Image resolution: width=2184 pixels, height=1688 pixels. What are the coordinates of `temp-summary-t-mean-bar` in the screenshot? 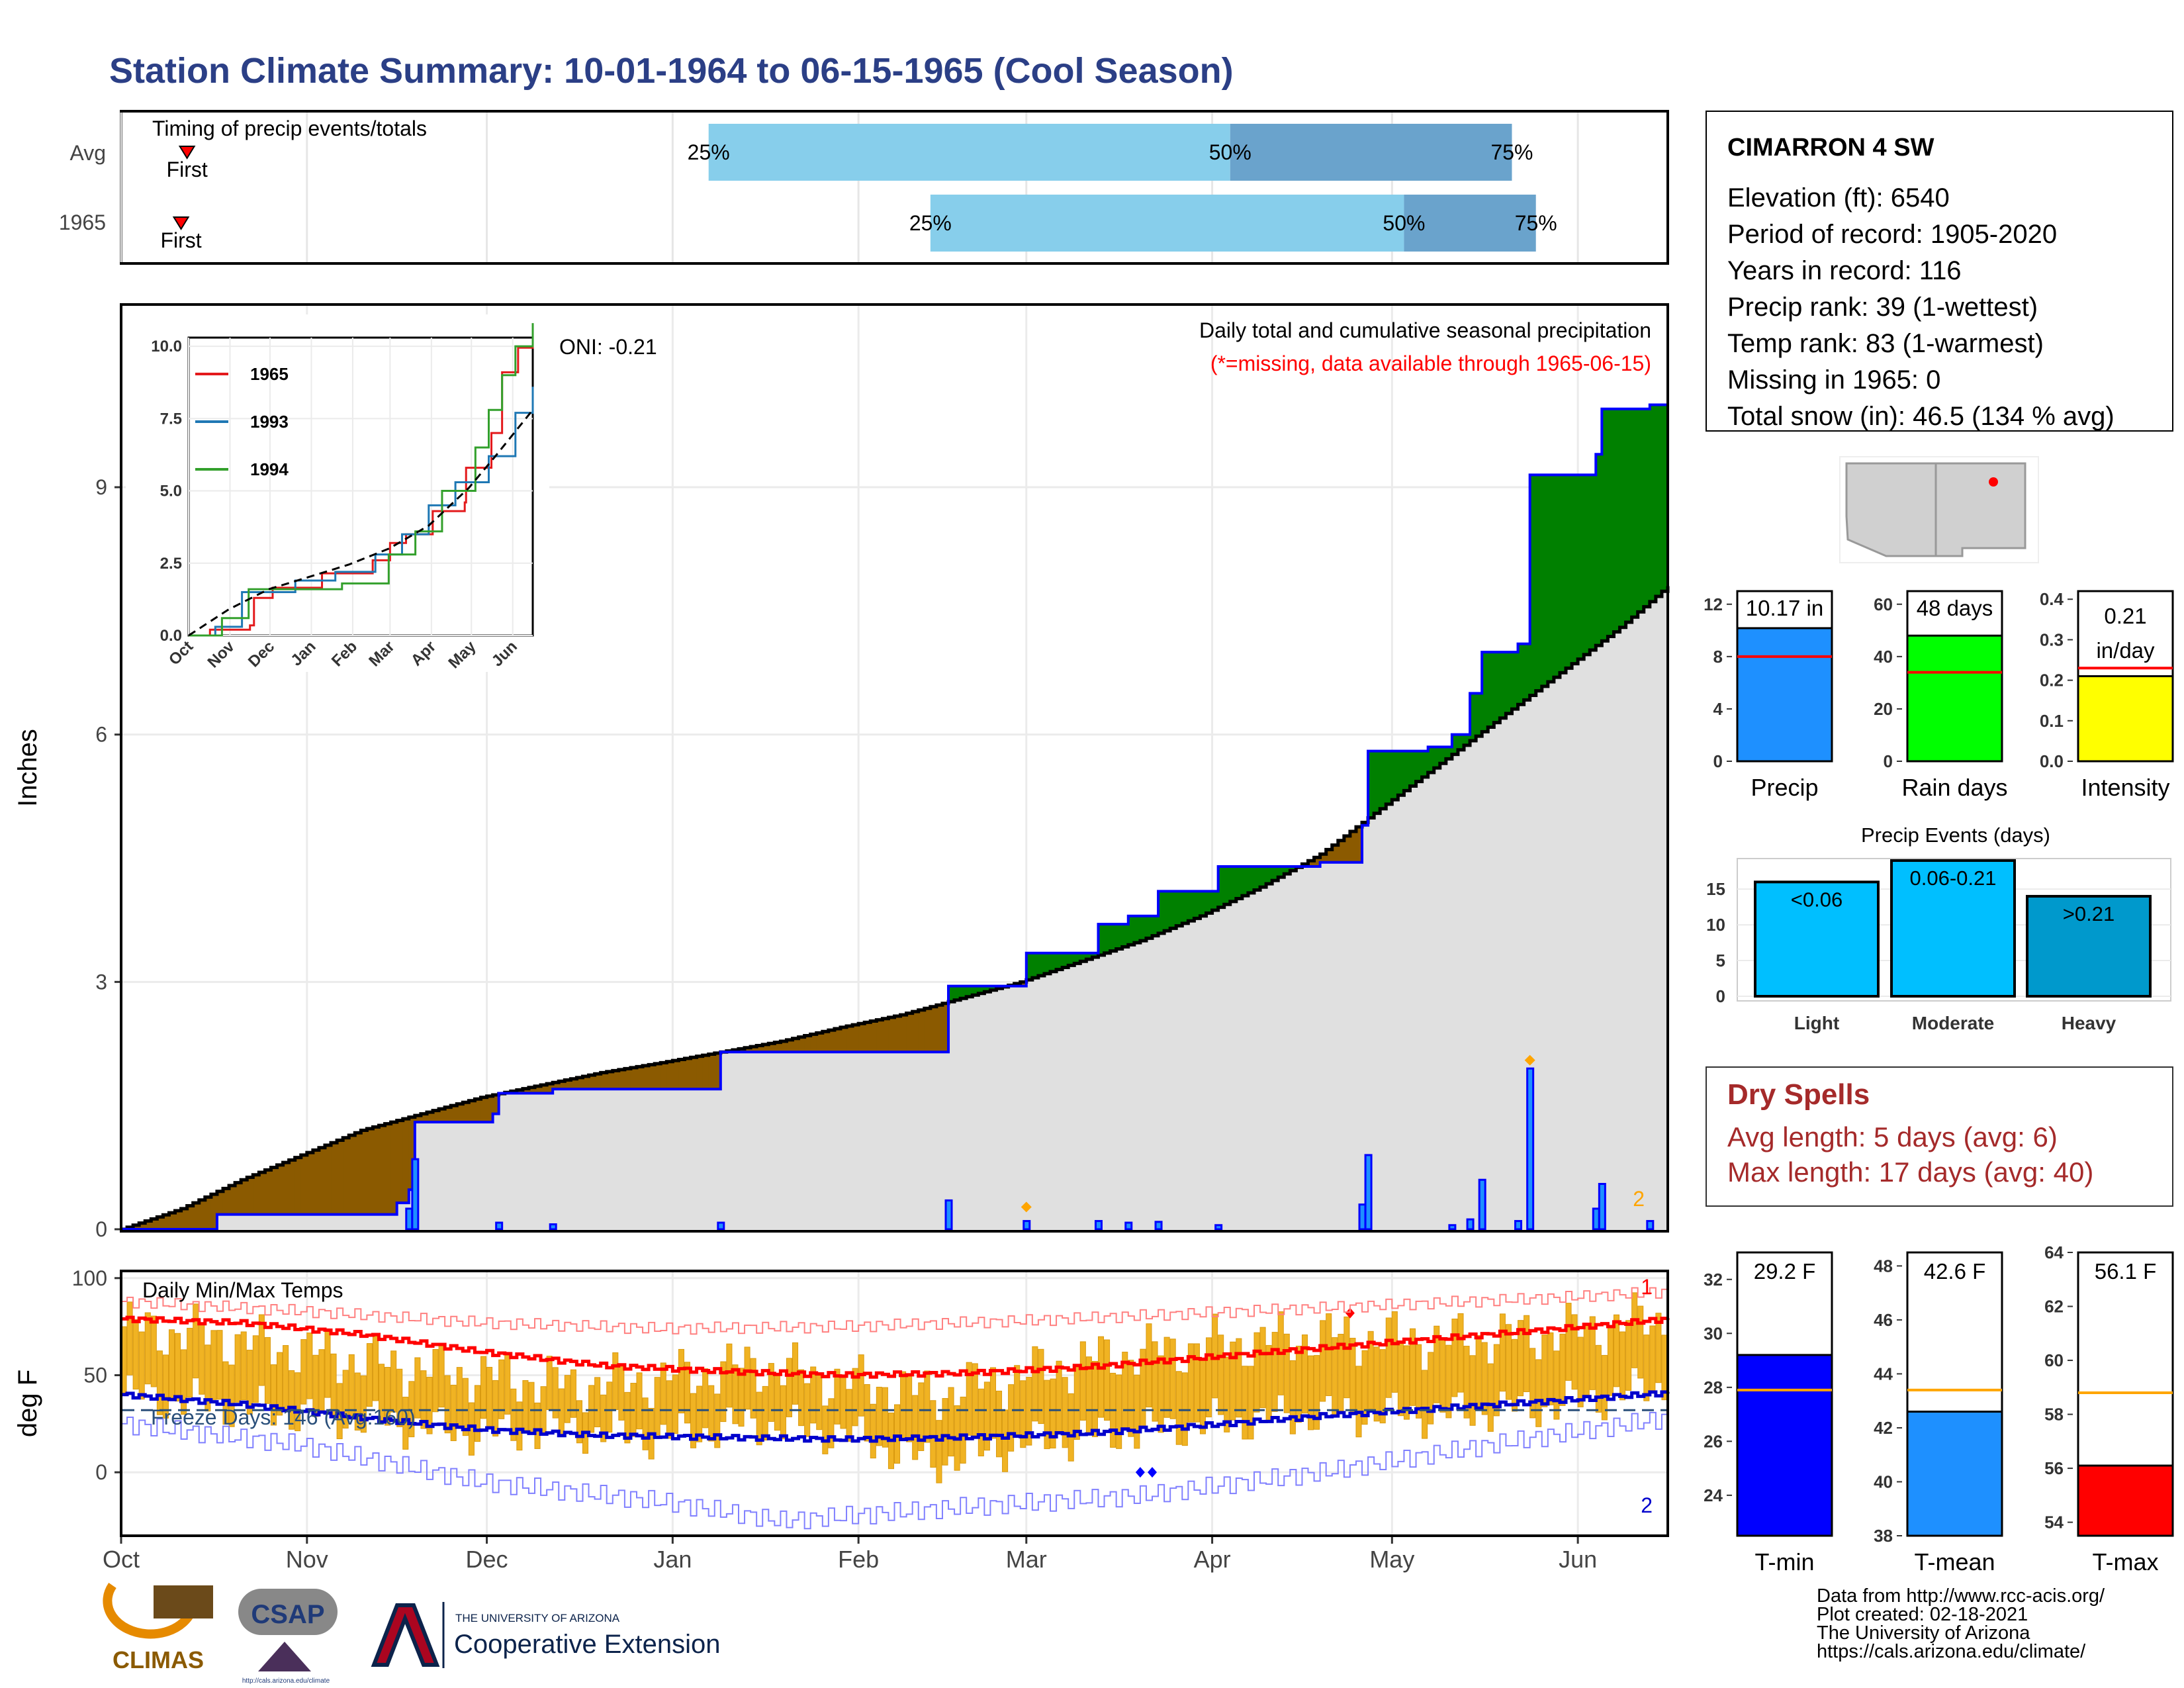 It's located at (1954, 1473).